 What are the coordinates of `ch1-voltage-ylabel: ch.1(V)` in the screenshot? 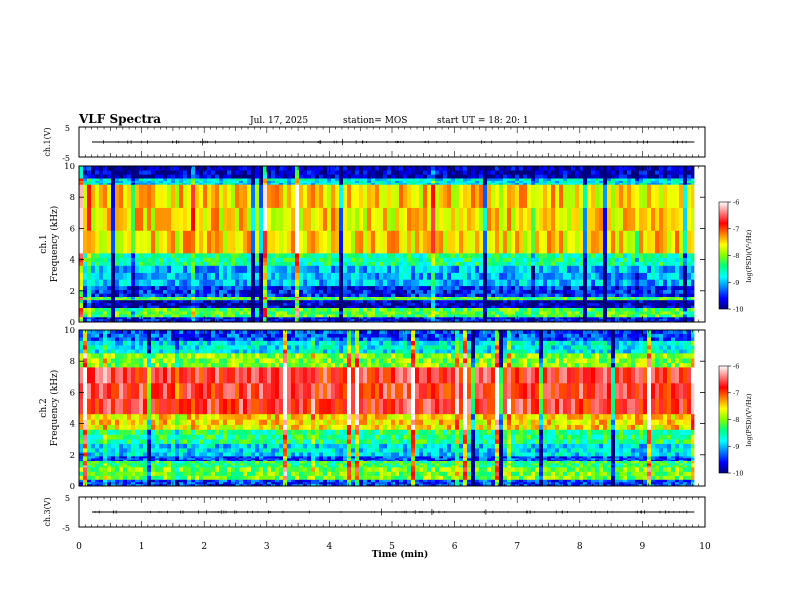 It's located at (47, 141).